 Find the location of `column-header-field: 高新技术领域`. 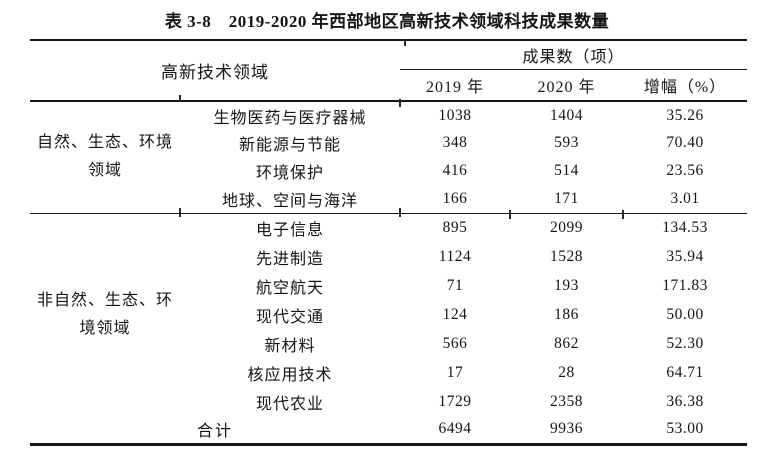

column-header-field: 高新技术领域 is located at coordinates (215, 71).